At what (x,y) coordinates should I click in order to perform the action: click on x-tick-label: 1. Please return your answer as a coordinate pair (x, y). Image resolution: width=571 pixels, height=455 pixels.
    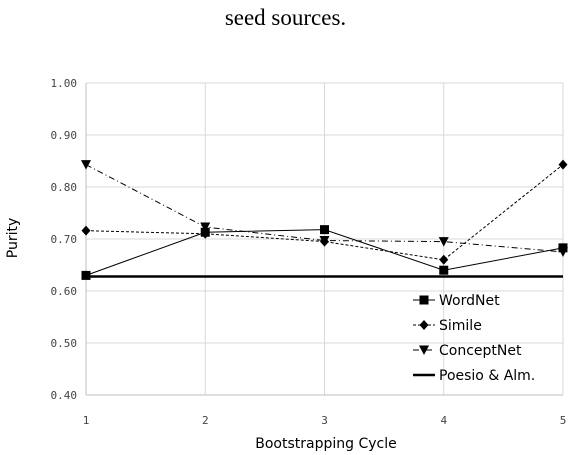
    Looking at the image, I should click on (86, 420).